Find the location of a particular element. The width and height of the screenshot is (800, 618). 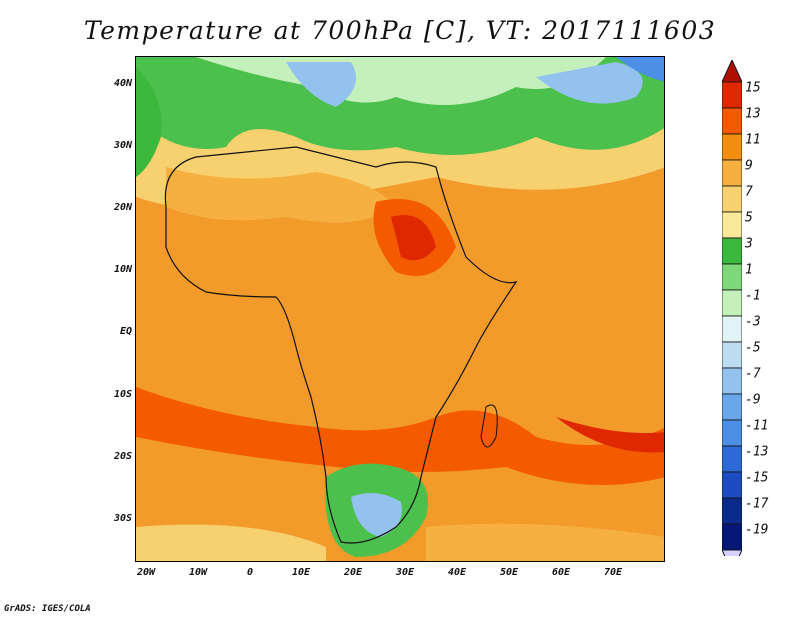

colorbar-top-arrow is located at coordinates (732, 71).